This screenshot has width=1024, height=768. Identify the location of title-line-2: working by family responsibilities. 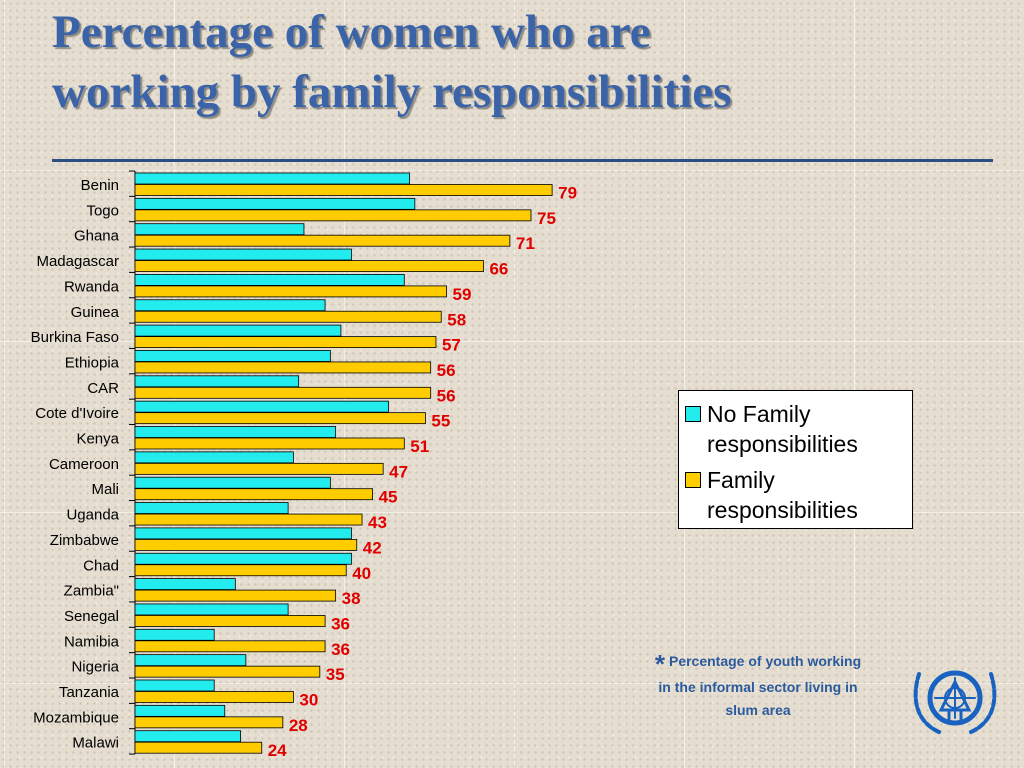
(392, 92).